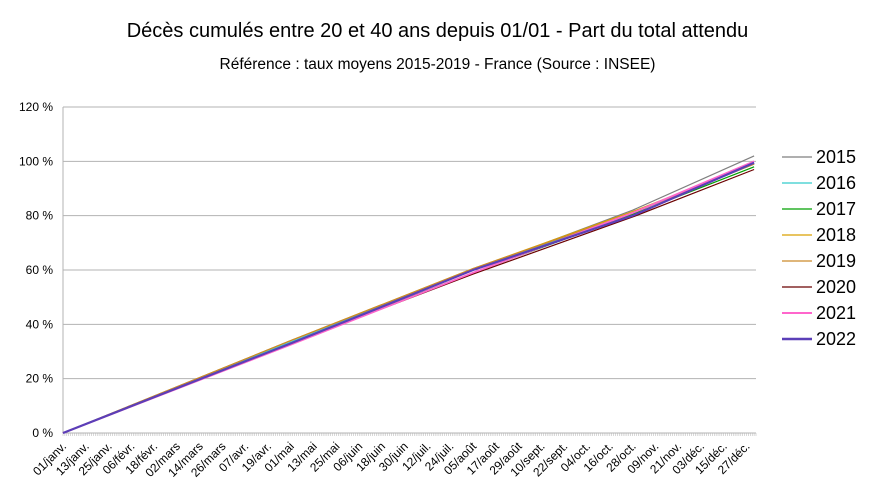 The width and height of the screenshot is (875, 497). Describe the element at coordinates (836, 339) in the screenshot. I see `legend-label-2022: 2022` at that location.